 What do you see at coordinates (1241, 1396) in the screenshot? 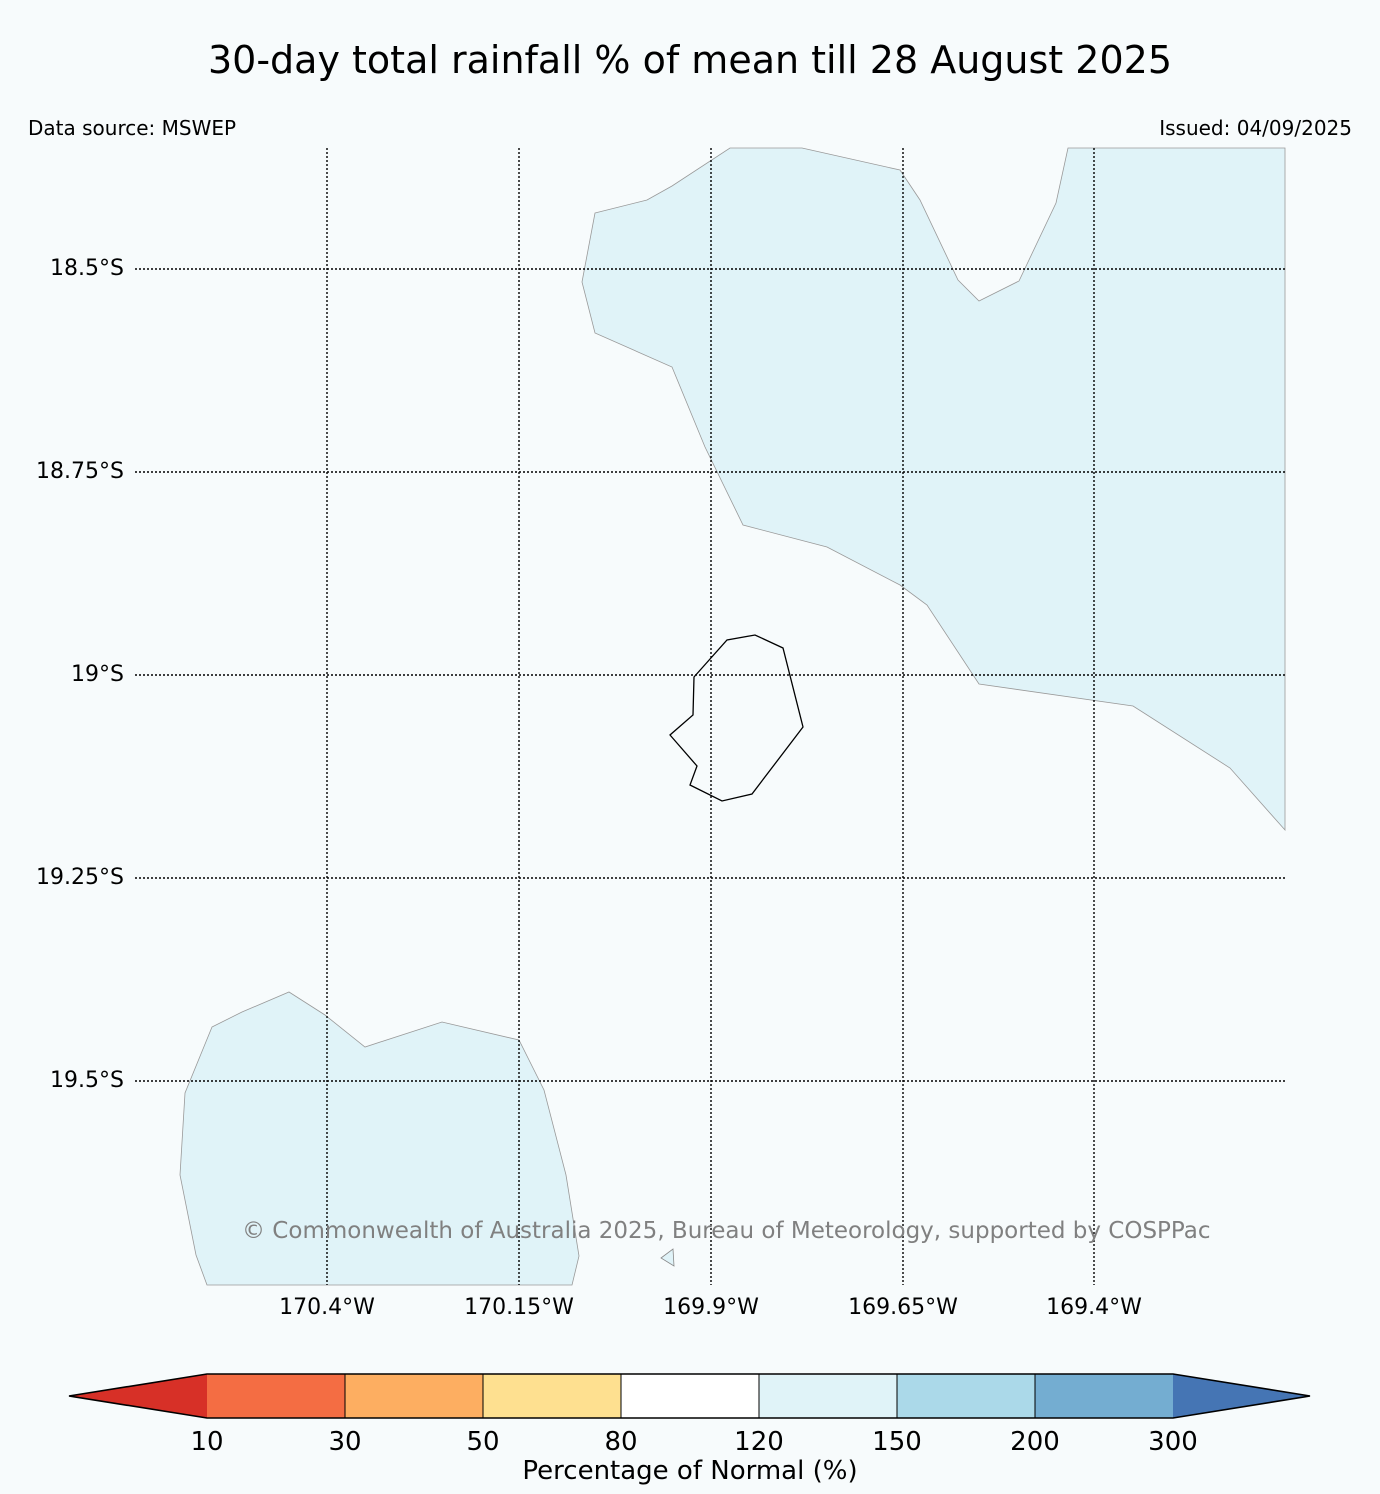
I see `colorbar-extend-high` at bounding box center [1241, 1396].